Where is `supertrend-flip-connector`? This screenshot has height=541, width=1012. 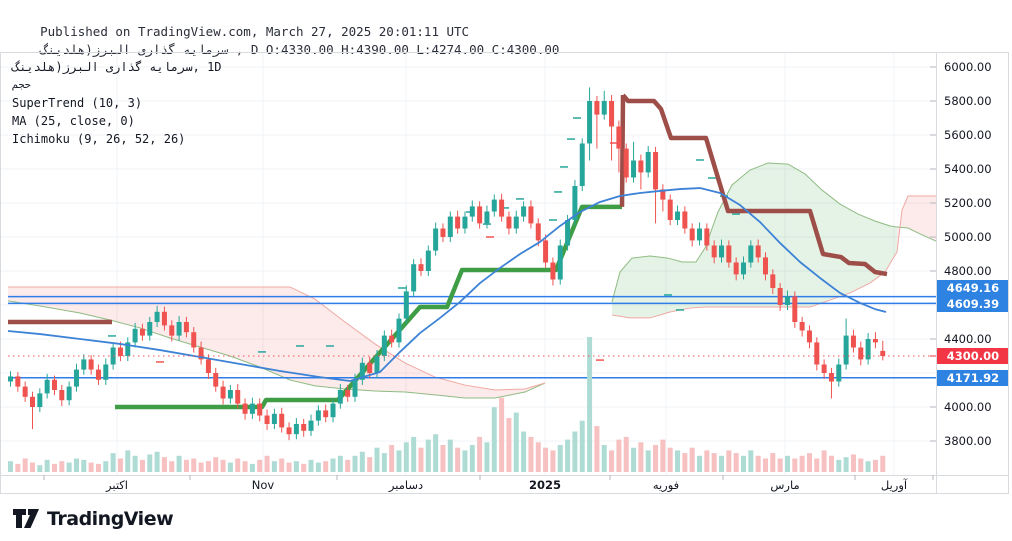
supertrend-flip-connector is located at coordinates (622, 151).